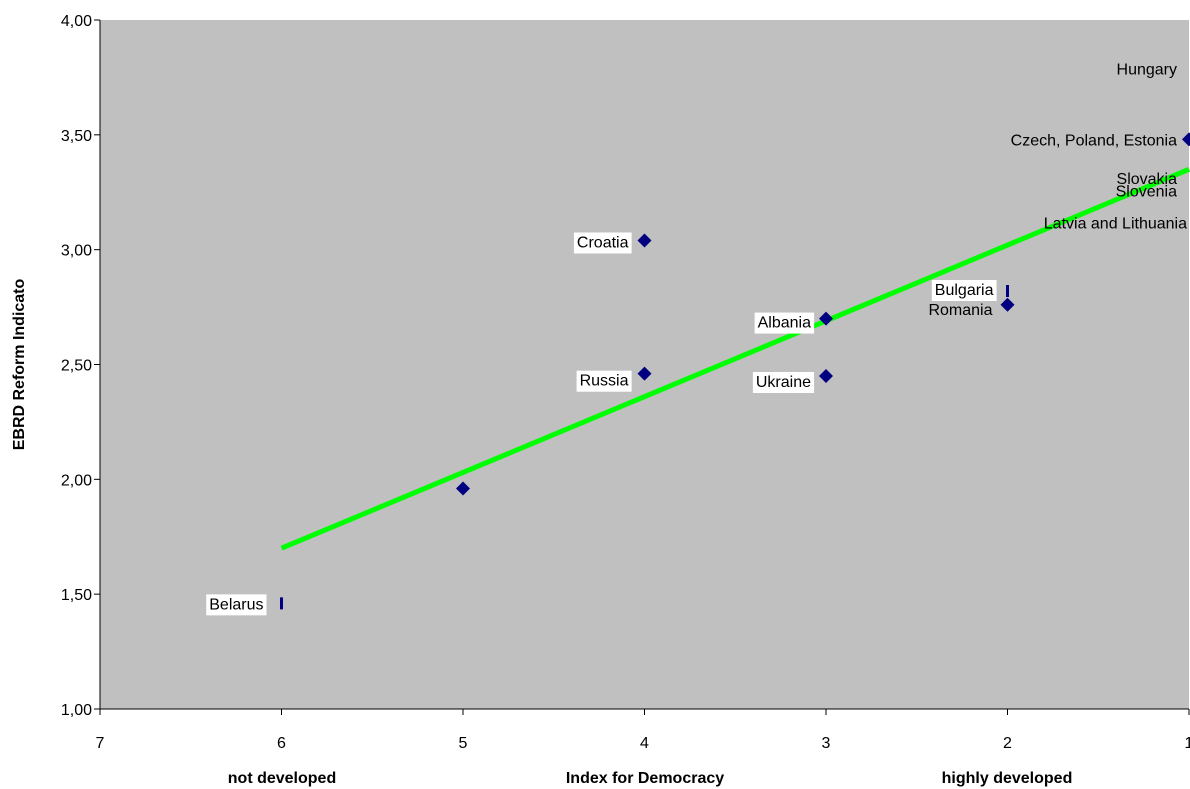 The height and width of the screenshot is (789, 1190). I want to click on x-axis-label-highly-developed: highly developed, so click(1007, 778).